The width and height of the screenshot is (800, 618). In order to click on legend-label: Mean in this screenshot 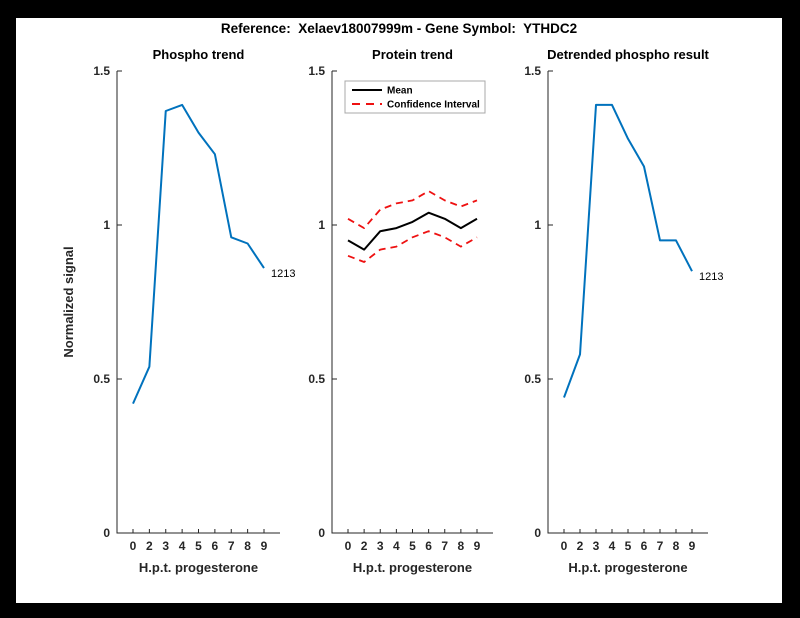, I will do `click(400, 91)`.